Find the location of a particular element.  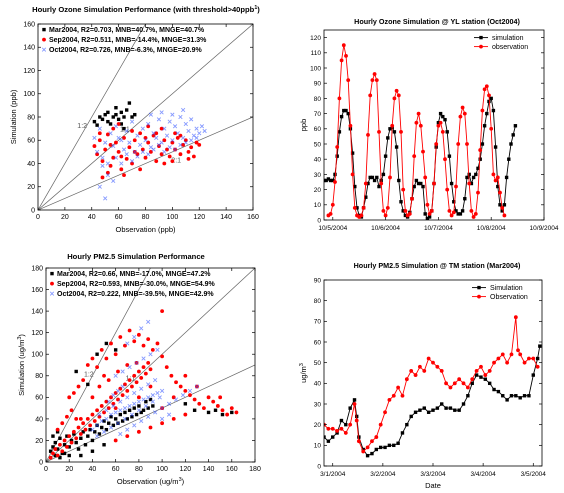

y-axis-label-close: ) is located at coordinates (21, 335).